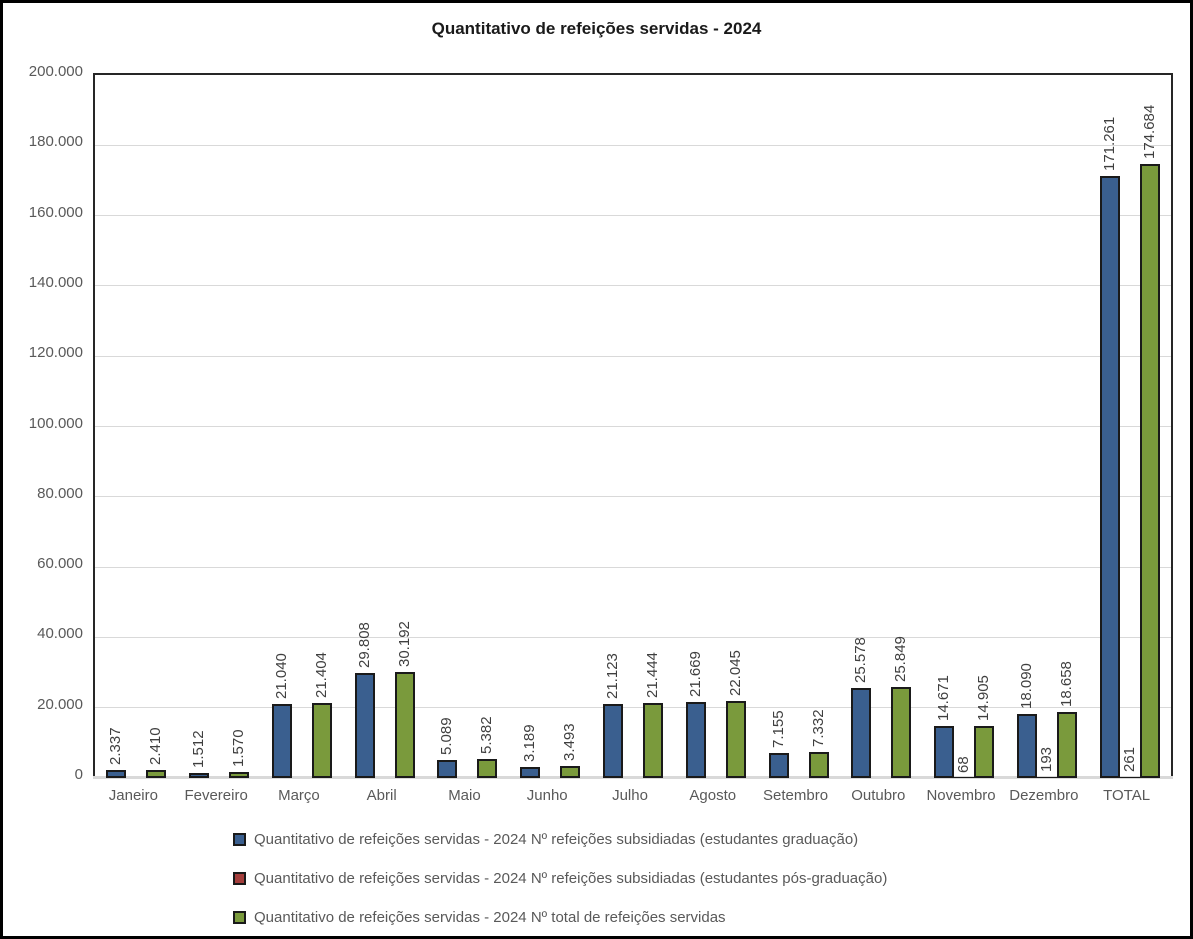 Image resolution: width=1193 pixels, height=939 pixels. I want to click on data-label: 21.123, so click(612, 675).